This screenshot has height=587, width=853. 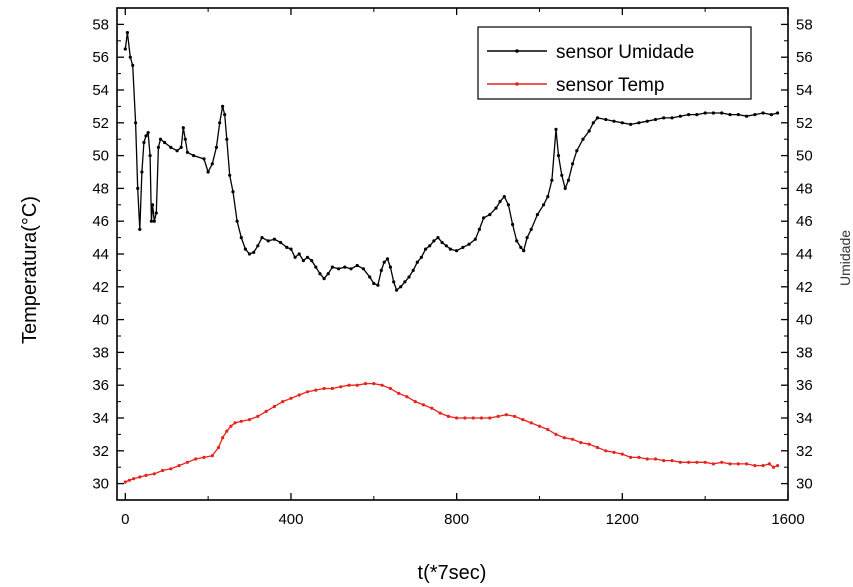 What do you see at coordinates (804, 188) in the screenshot?
I see `y-tick-label-right: 48` at bounding box center [804, 188].